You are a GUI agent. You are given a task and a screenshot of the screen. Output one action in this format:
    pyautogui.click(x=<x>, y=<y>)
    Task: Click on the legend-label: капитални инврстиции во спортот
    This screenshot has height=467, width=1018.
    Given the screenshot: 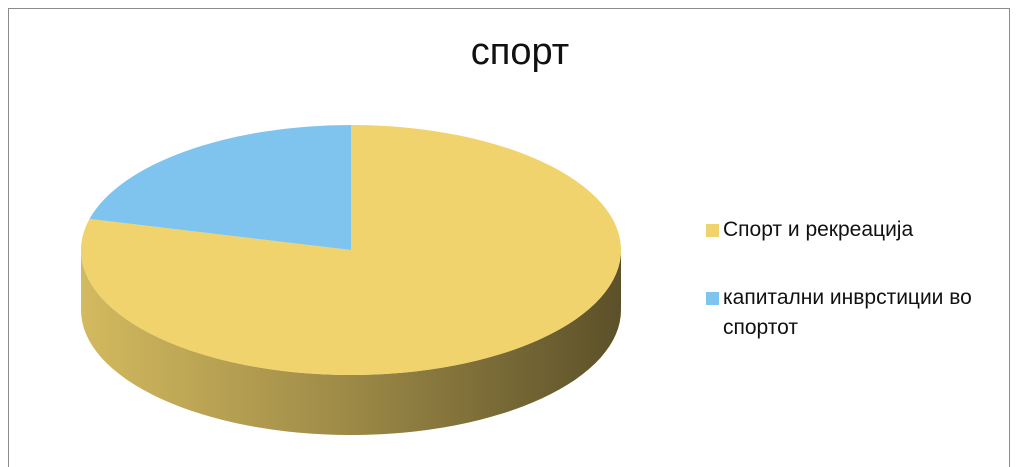 What is the action you would take?
    pyautogui.click(x=847, y=312)
    